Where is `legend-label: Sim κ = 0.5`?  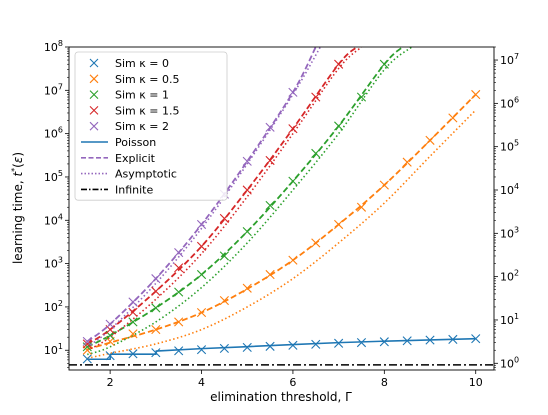
legend-label: Sim κ = 0.5 is located at coordinates (147, 79).